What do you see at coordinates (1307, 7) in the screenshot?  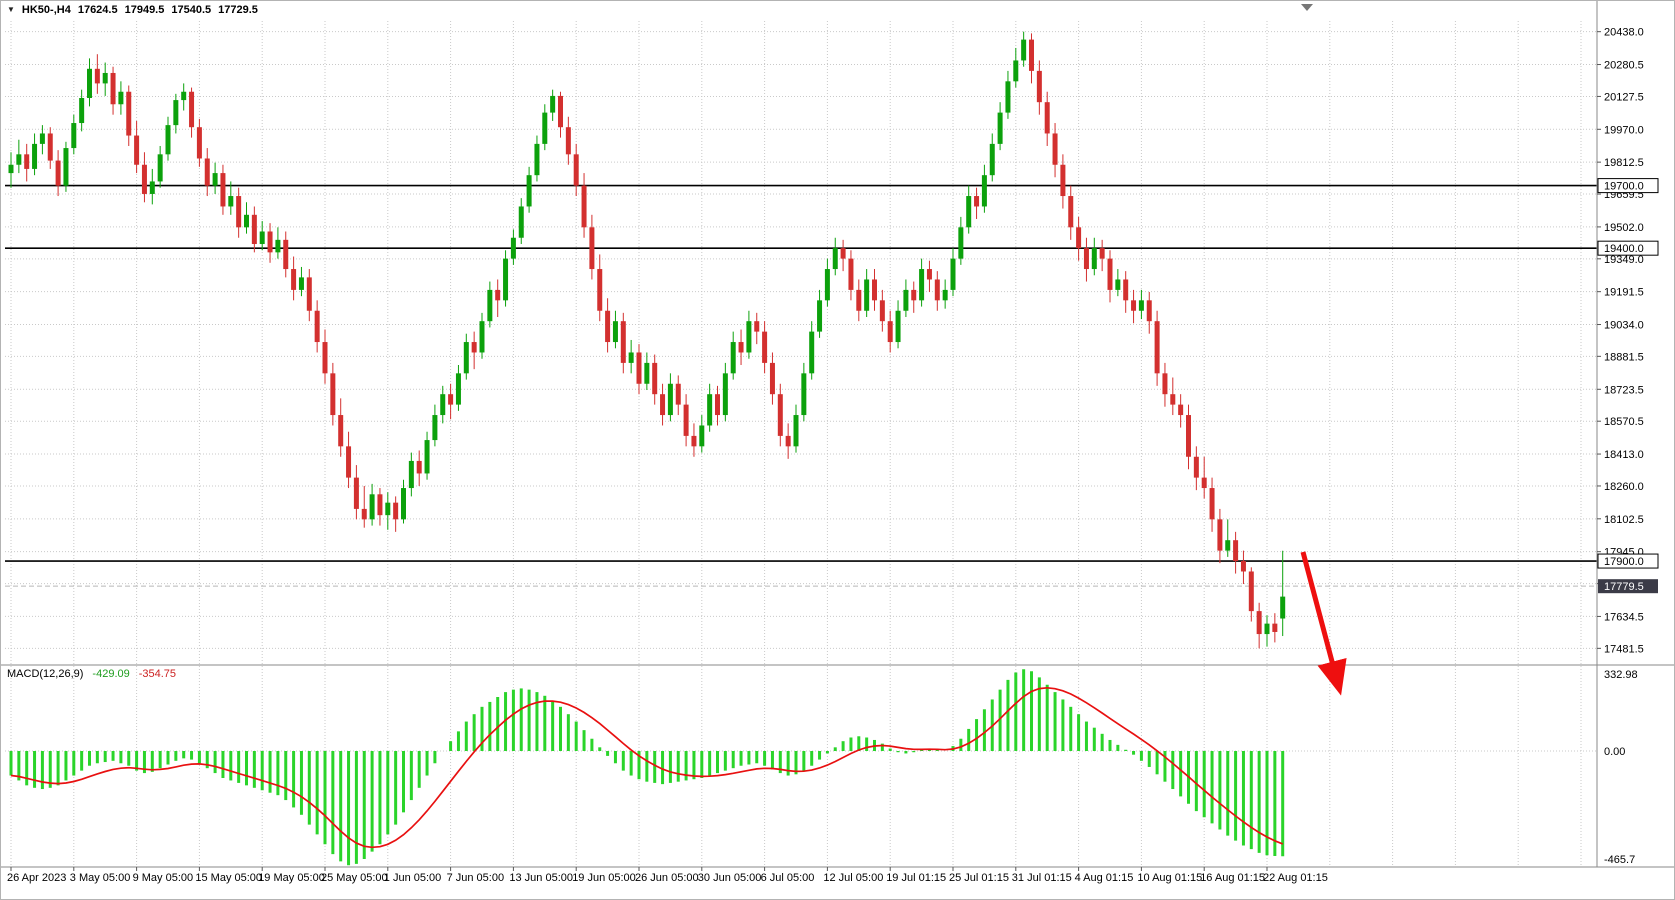 I see `chart-shift-marker-icon` at bounding box center [1307, 7].